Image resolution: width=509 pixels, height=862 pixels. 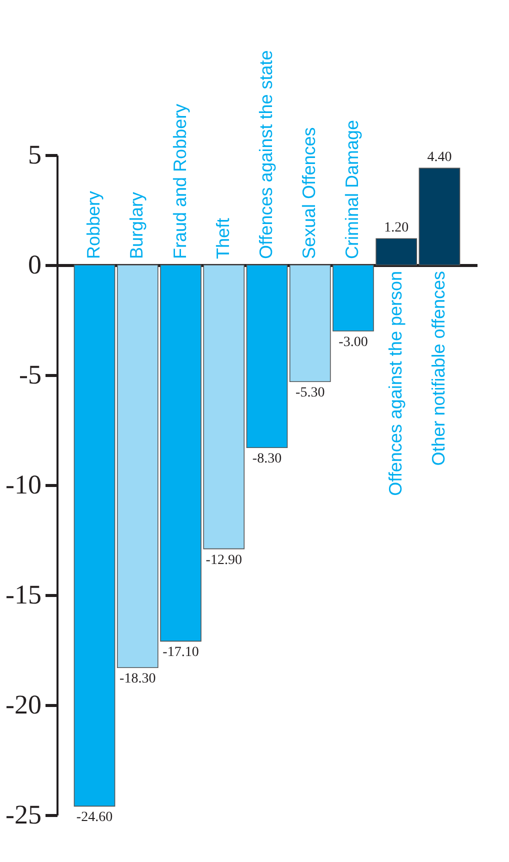 I want to click on data-label: 1.20, so click(x=396, y=228).